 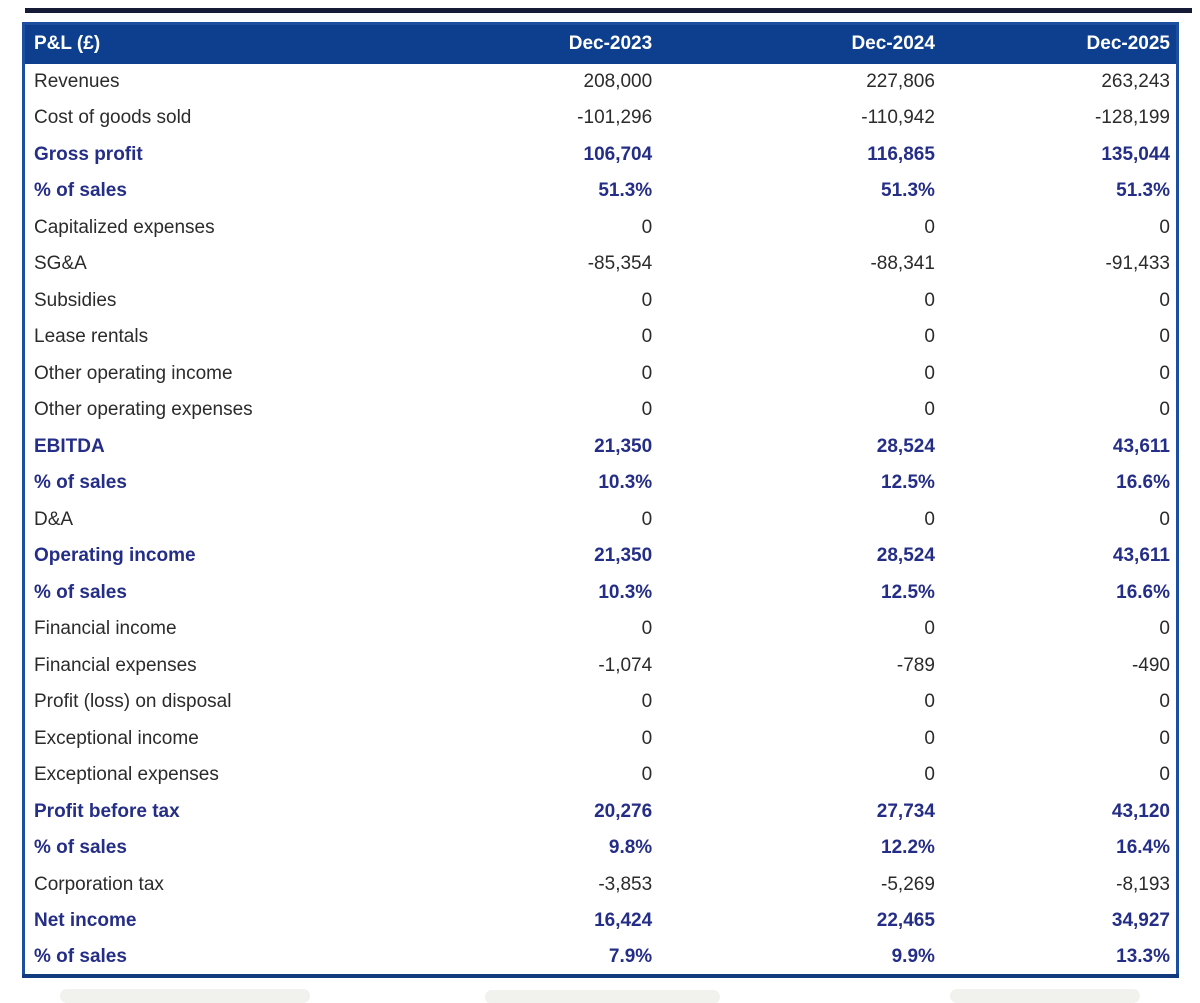 What do you see at coordinates (601, 629) in the screenshot?
I see `table-row: Financial income 0 0 0` at bounding box center [601, 629].